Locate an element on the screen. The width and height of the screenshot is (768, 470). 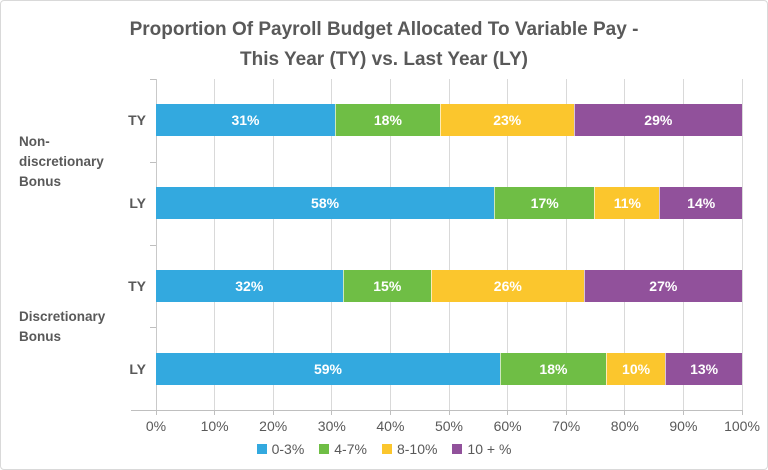
x-axis-tick-label: 100% is located at coordinates (742, 426).